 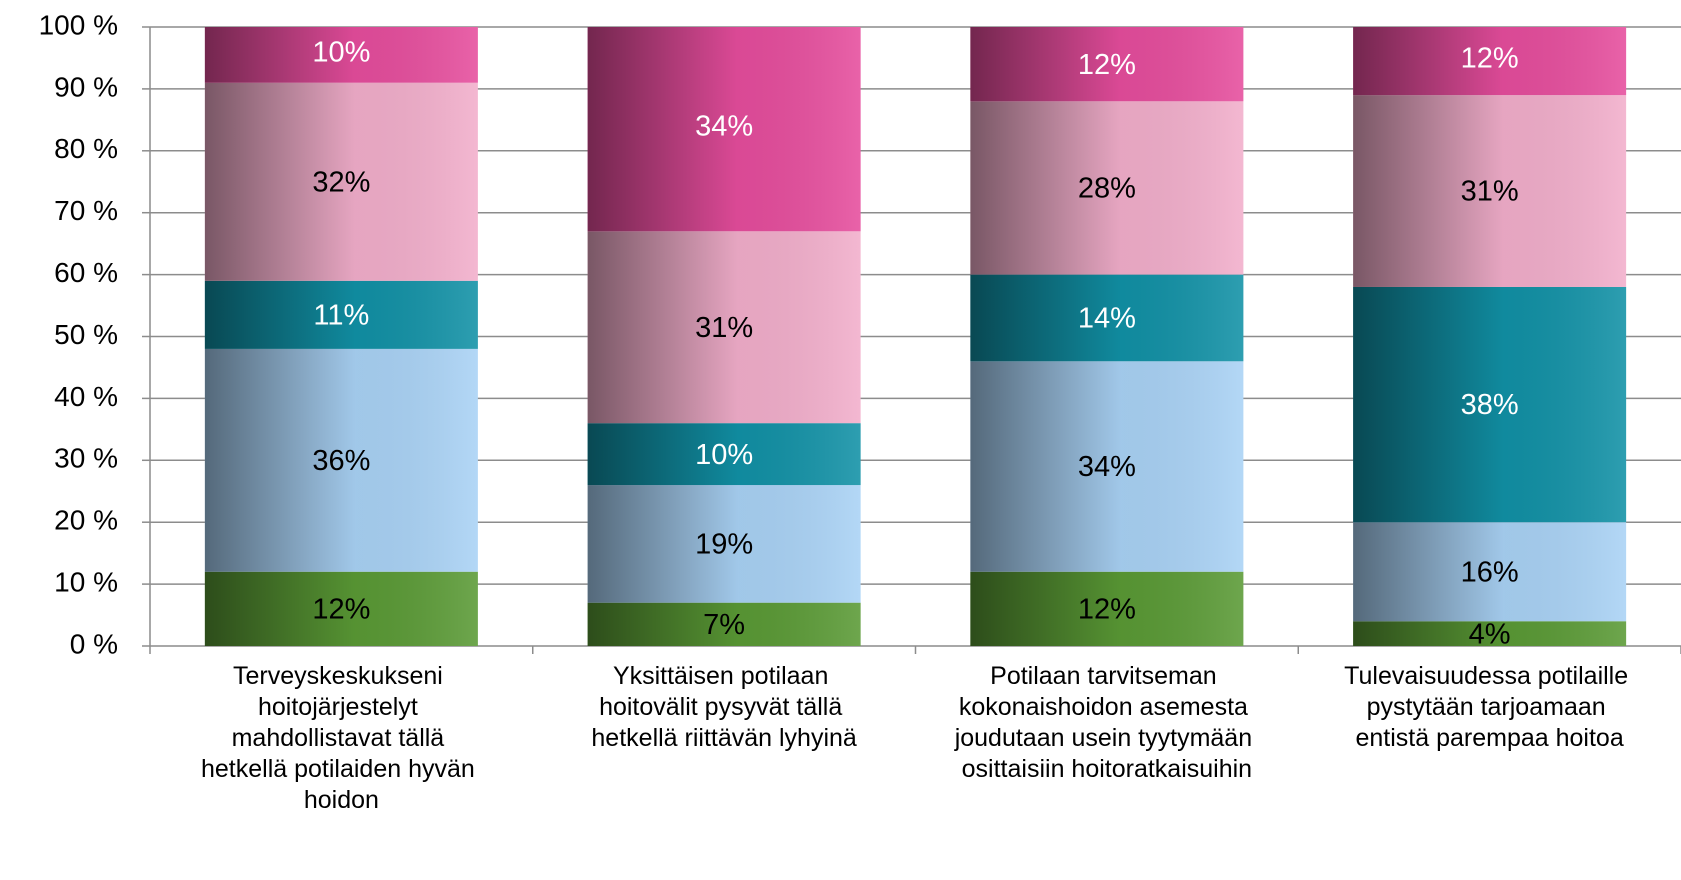 What do you see at coordinates (86, 148) in the screenshot?
I see `y-tick-label: 80 %` at bounding box center [86, 148].